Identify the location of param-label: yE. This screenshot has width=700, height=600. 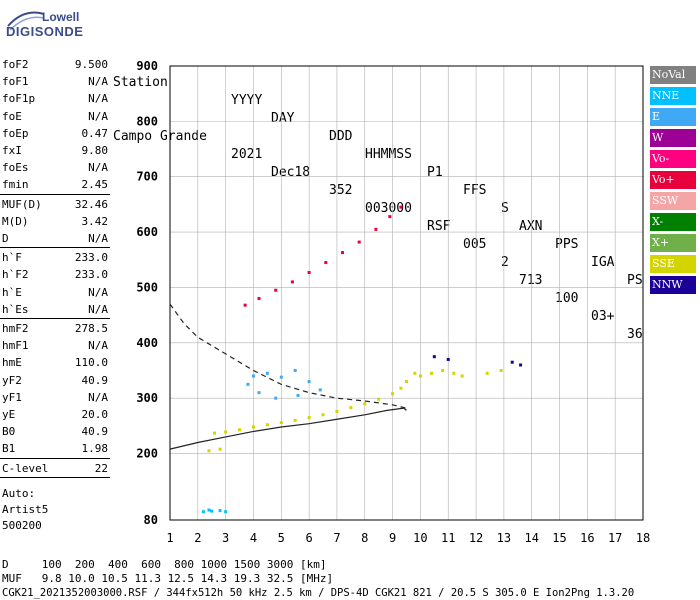
(9, 414).